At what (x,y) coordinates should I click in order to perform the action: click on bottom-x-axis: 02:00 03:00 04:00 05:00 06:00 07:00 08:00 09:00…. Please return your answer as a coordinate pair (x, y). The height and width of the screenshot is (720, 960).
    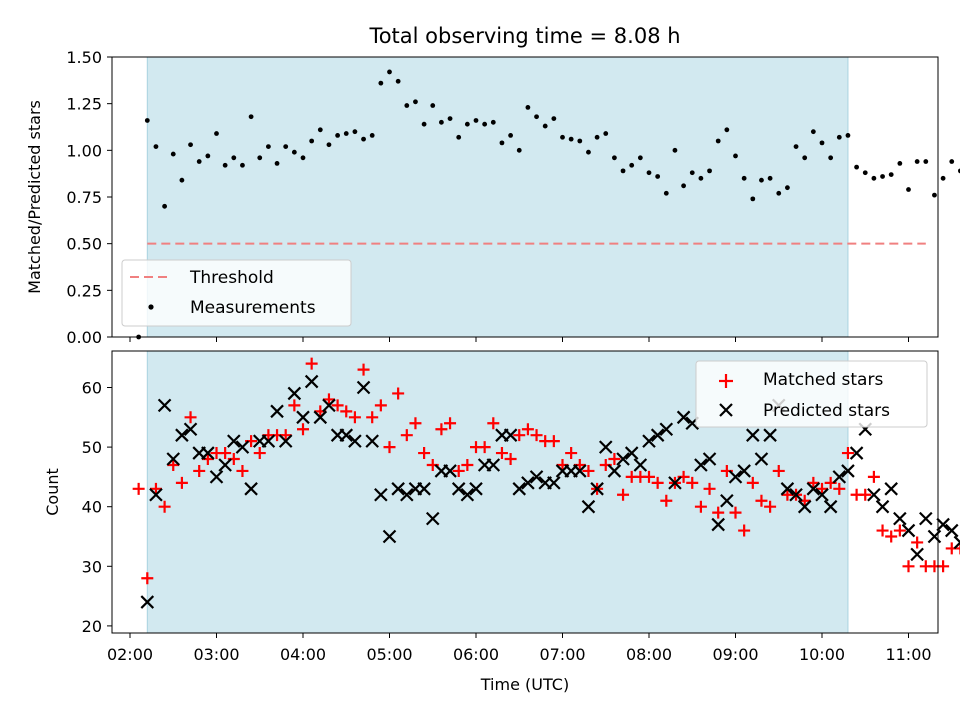
    Looking at the image, I should click on (519, 648).